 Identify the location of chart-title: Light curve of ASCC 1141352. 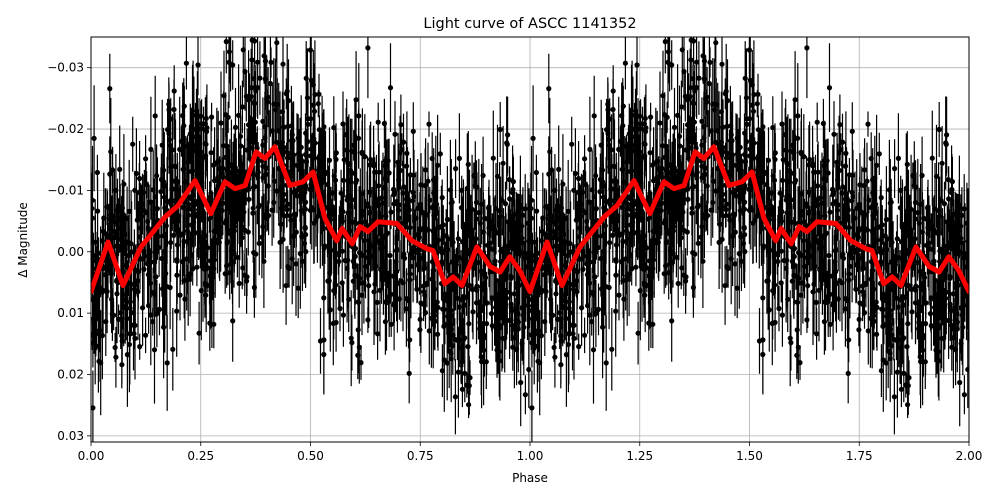
(529, 24).